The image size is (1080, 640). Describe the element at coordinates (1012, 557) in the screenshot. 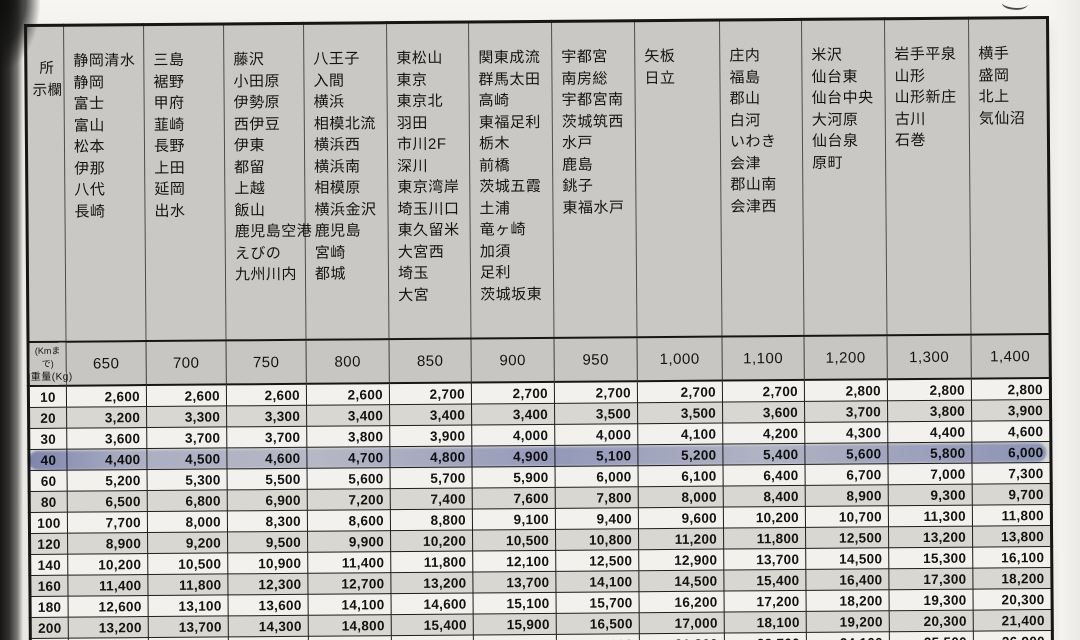

I see `rate-cell: 16,100` at that location.